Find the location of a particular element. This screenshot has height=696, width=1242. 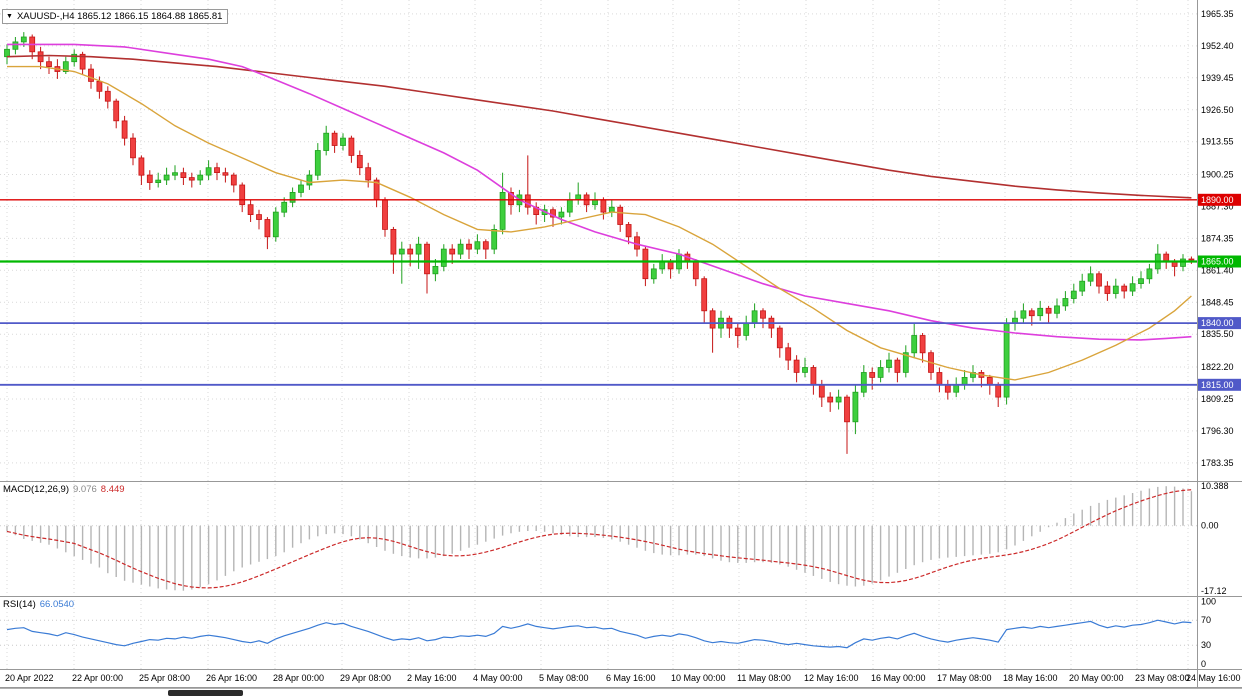

svg-text: 1926.50 is located at coordinates (1217, 110).